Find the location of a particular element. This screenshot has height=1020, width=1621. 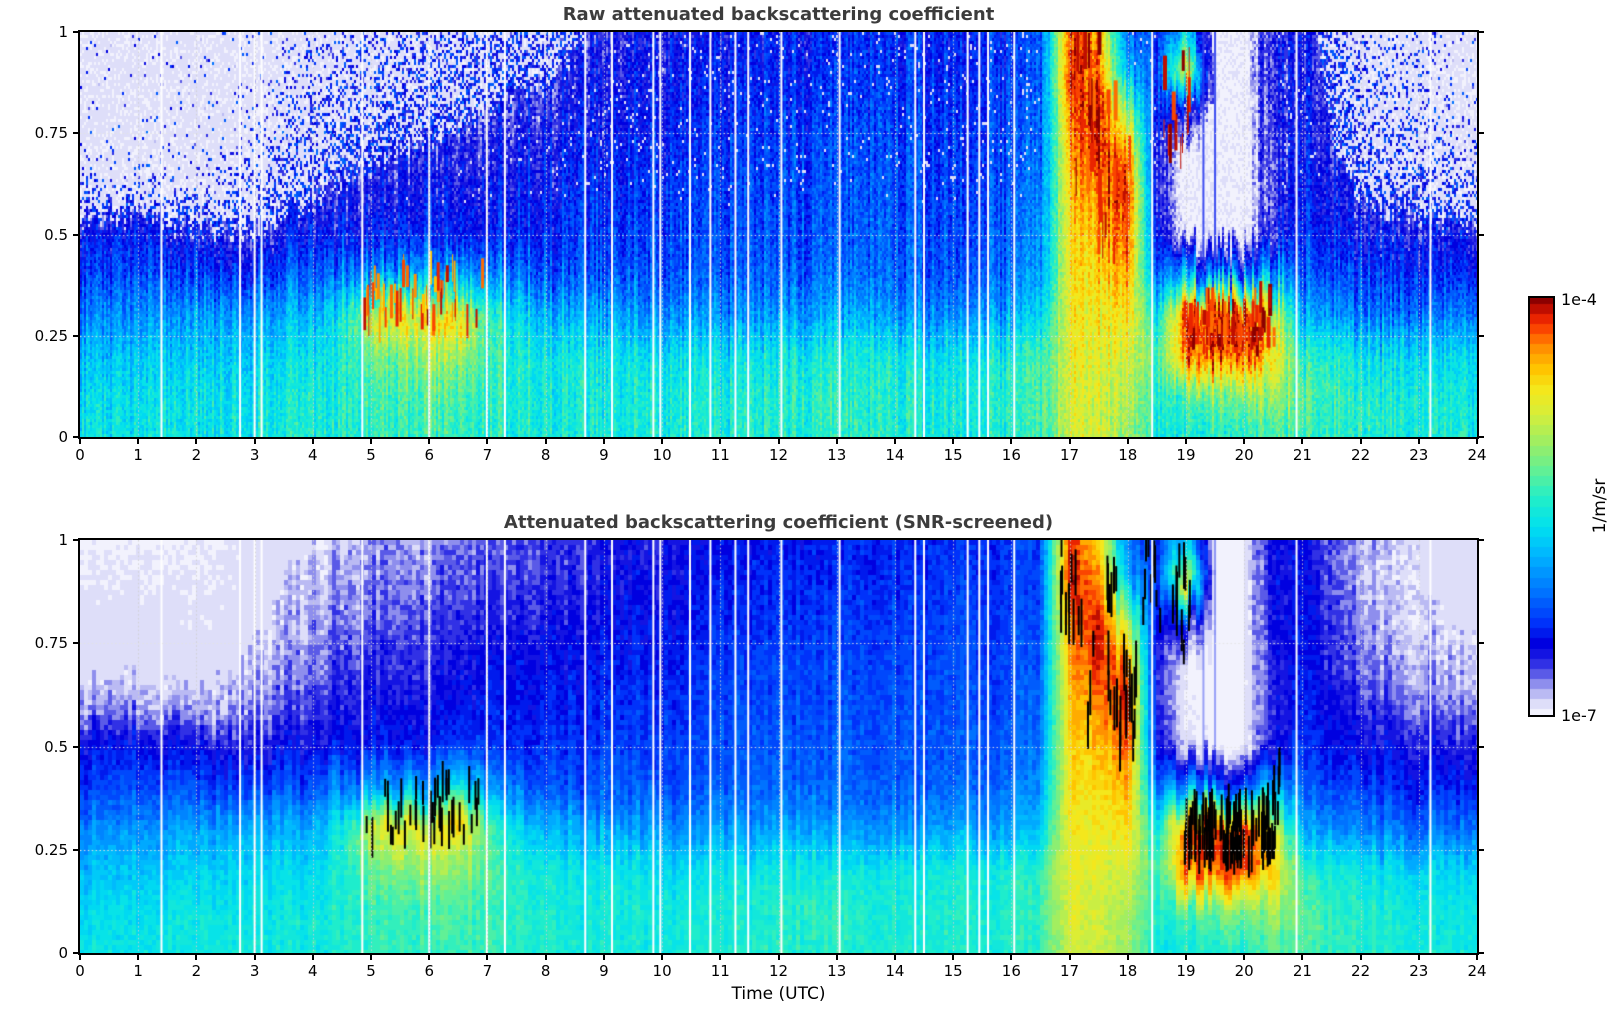

y-tick-label: 0.75 is located at coordinates (51, 643).